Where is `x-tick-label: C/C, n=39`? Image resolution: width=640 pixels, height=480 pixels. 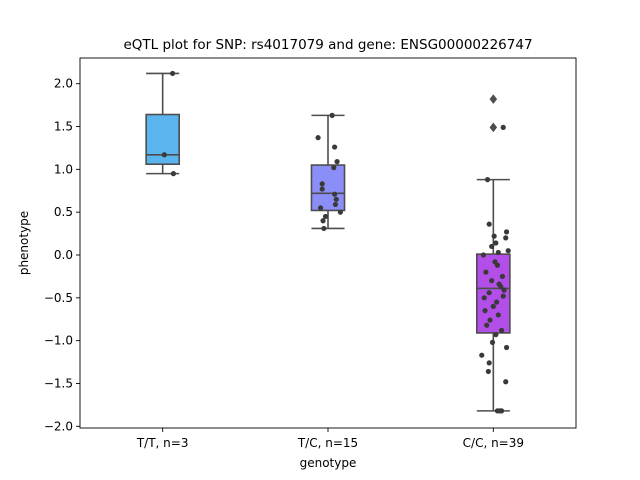 x-tick-label: C/C, n=39 is located at coordinates (493, 443).